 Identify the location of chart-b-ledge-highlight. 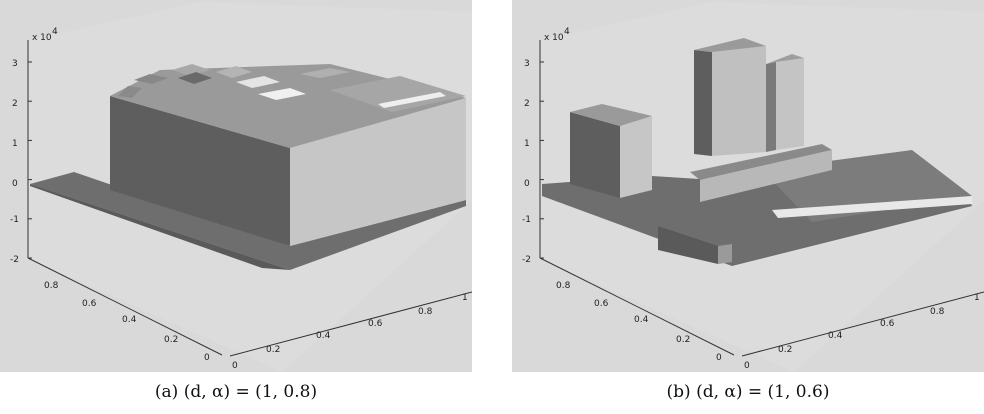
(872, 207).